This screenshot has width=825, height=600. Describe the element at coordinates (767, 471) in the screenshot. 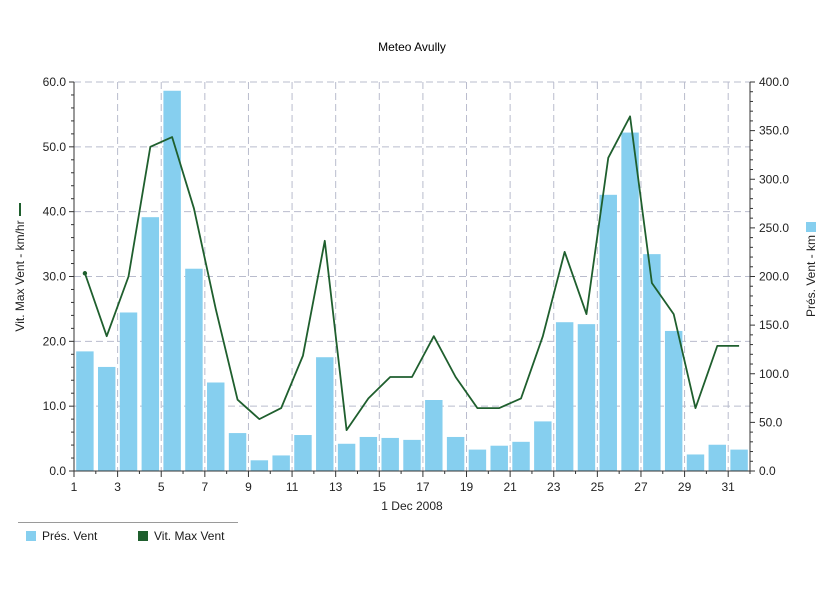

I see `y-right-tick-label: 0.0` at that location.